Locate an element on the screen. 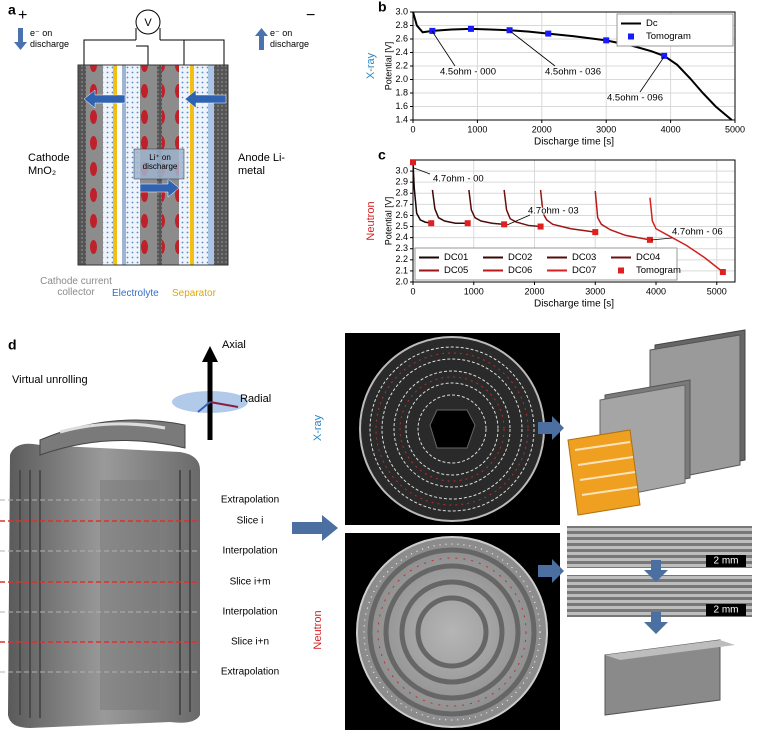 The width and height of the screenshot is (759, 734). battery-layers is located at coordinates (153, 165).